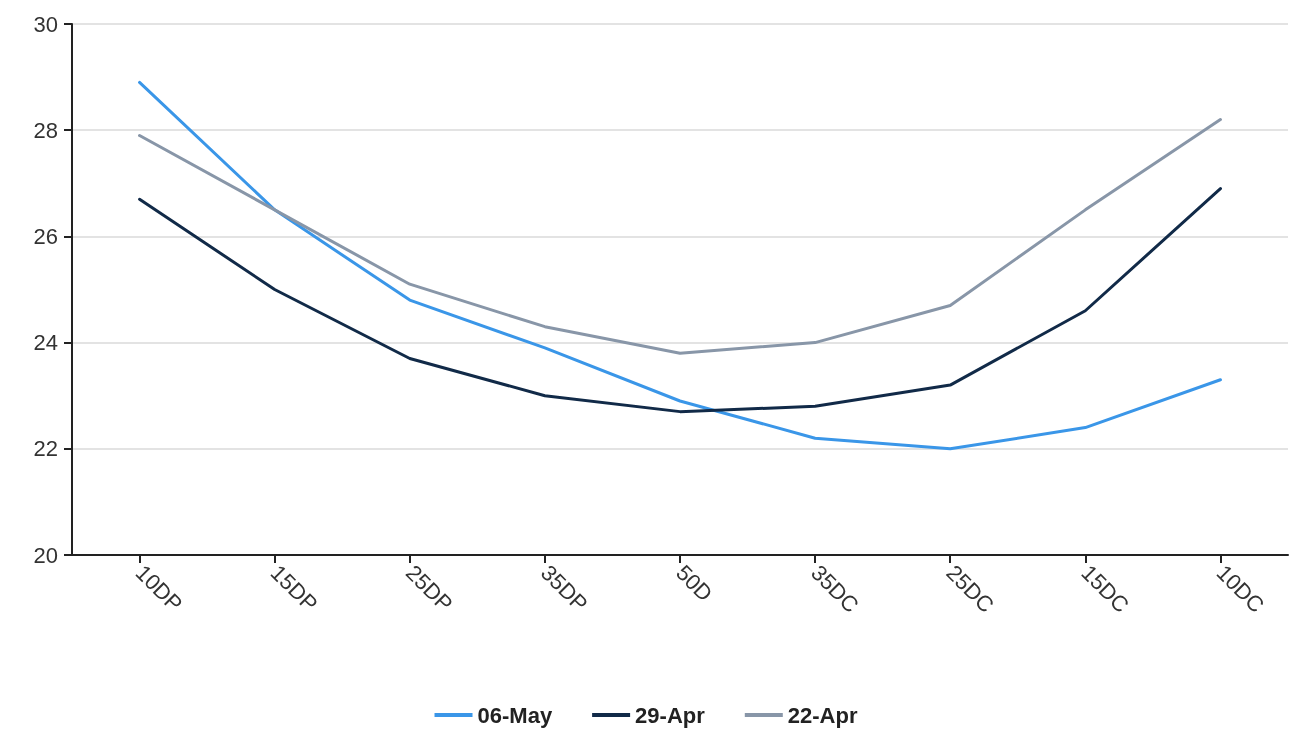 Image resolution: width=1292 pixels, height=733 pixels. Describe the element at coordinates (45, 449) in the screenshot. I see `y-tick-label: 22` at that location.